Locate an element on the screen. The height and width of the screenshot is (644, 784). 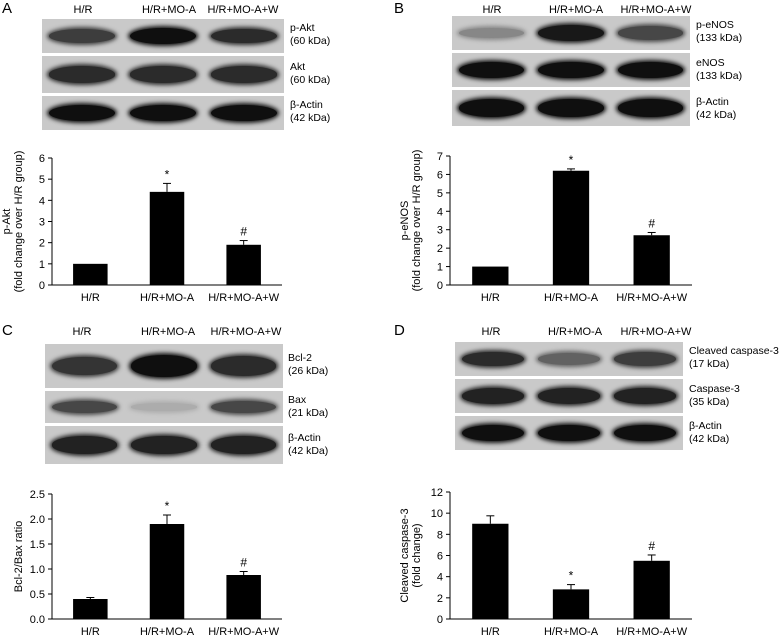
y-tick-label: 1.0 is located at coordinates (37, 570).